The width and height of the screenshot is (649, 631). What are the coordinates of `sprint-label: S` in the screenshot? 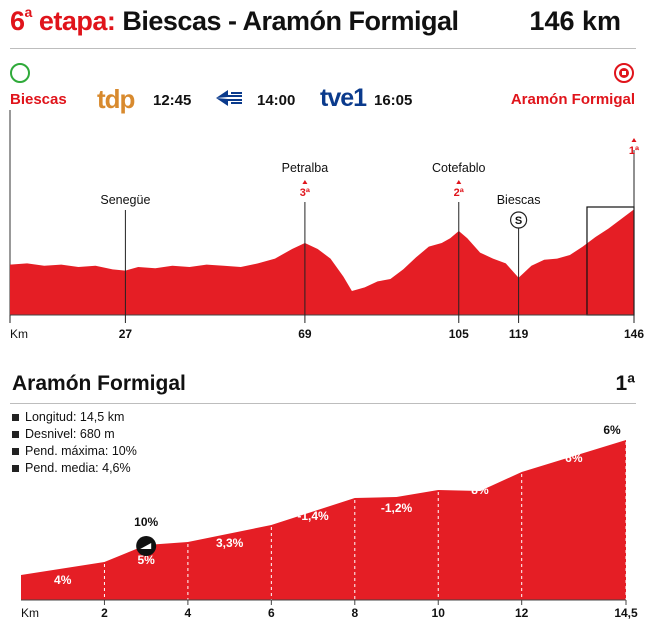 It's located at (518, 221).